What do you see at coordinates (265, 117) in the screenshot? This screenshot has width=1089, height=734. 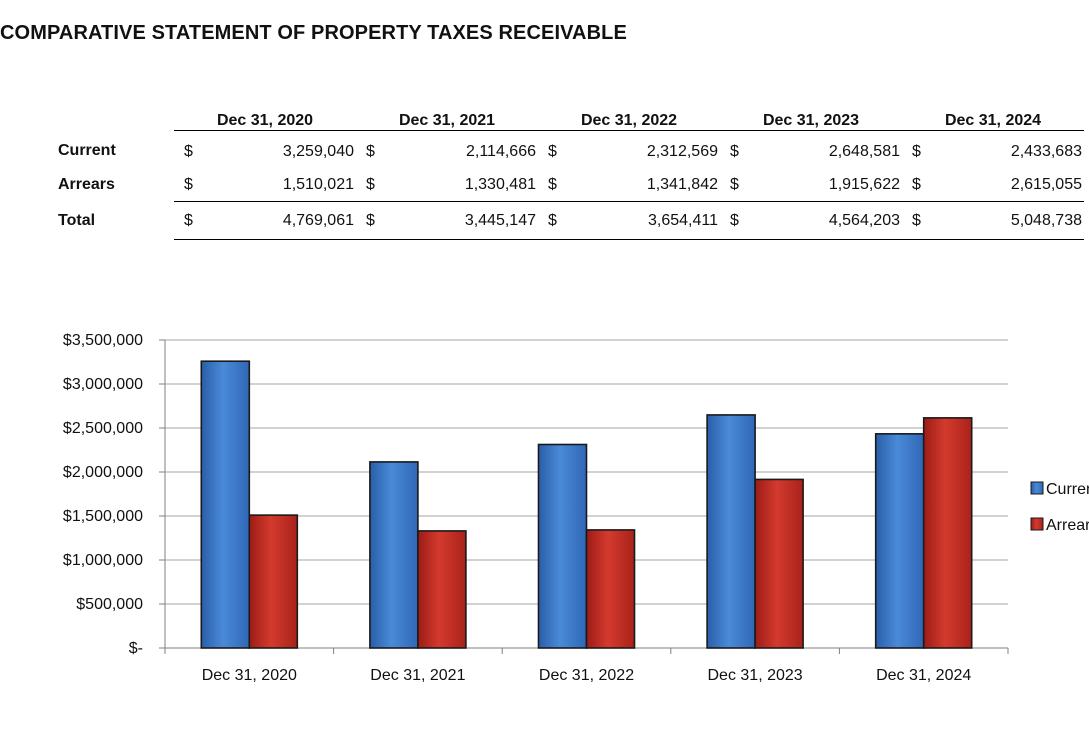 I see `column-header: Dec 31, 2020` at bounding box center [265, 117].